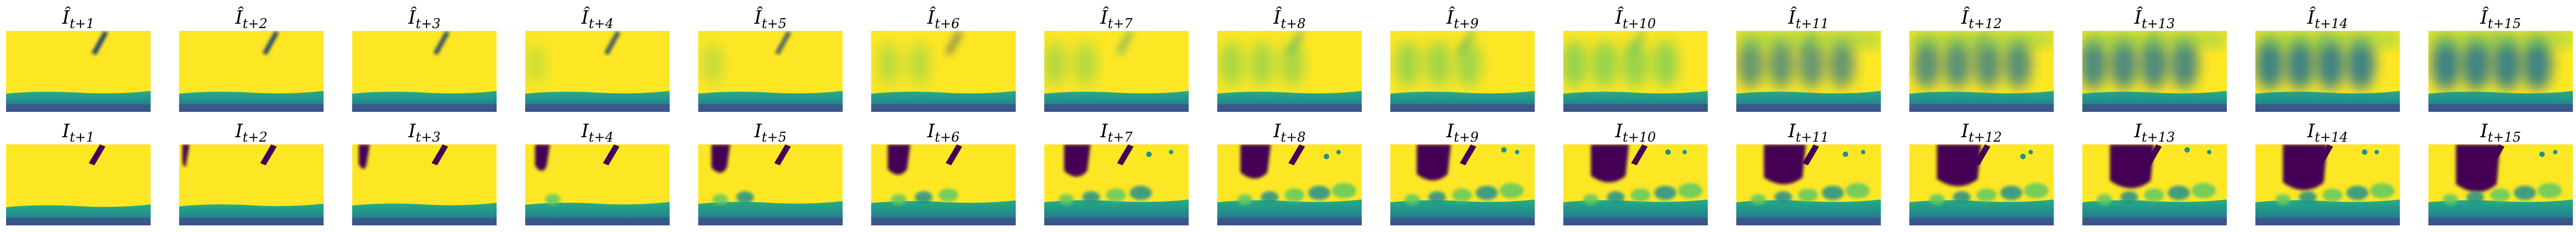  I want to click on frame-title-gt-11: It+11, so click(1808, 132).